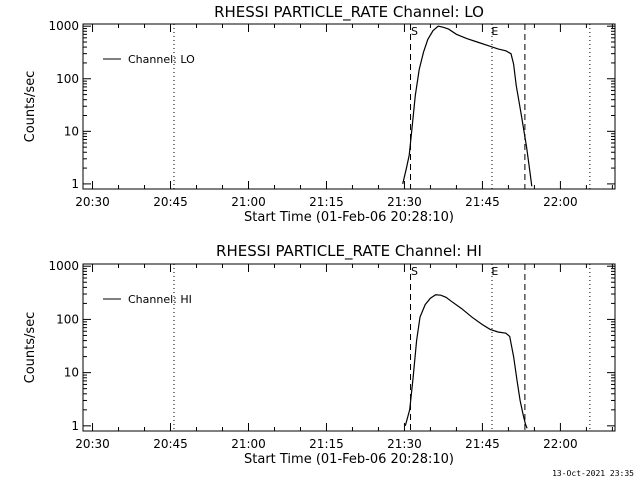 The width and height of the screenshot is (640, 480). What do you see at coordinates (161, 59) in the screenshot?
I see `legend-label: Channel: LO` at bounding box center [161, 59].